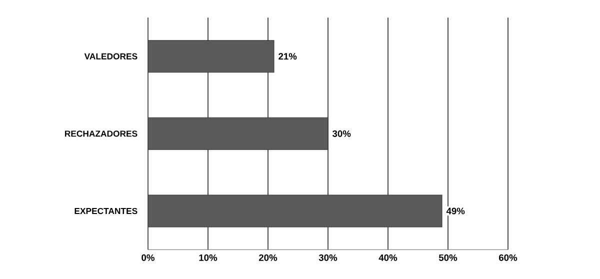 The width and height of the screenshot is (600, 279). I want to click on y-tick-label: RECHAZADORES, so click(101, 133).